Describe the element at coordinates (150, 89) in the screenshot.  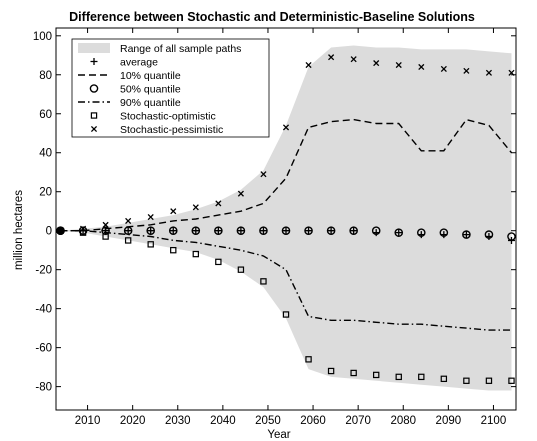
I see `legend-label: 50% quantile` at that location.